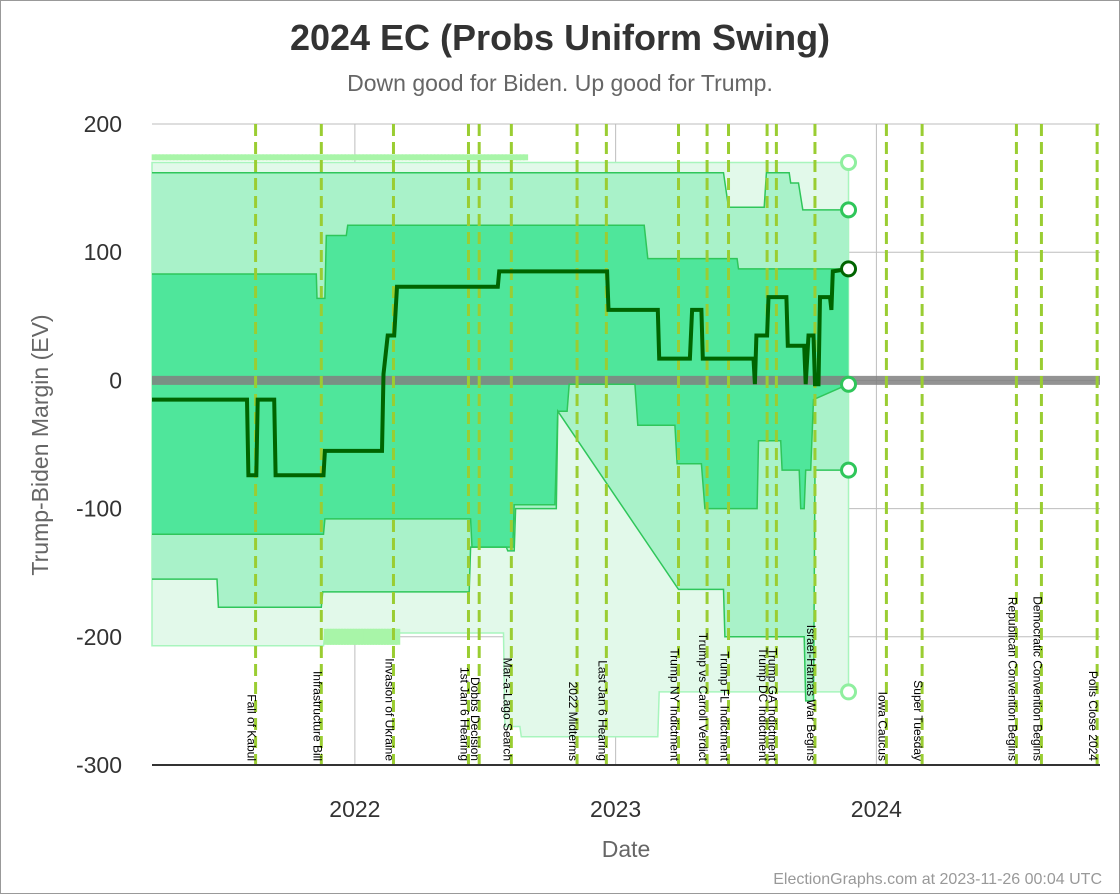 The width and height of the screenshot is (1120, 894). What do you see at coordinates (763, 704) in the screenshot?
I see `event-label: Trump DC Indictment` at bounding box center [763, 704].